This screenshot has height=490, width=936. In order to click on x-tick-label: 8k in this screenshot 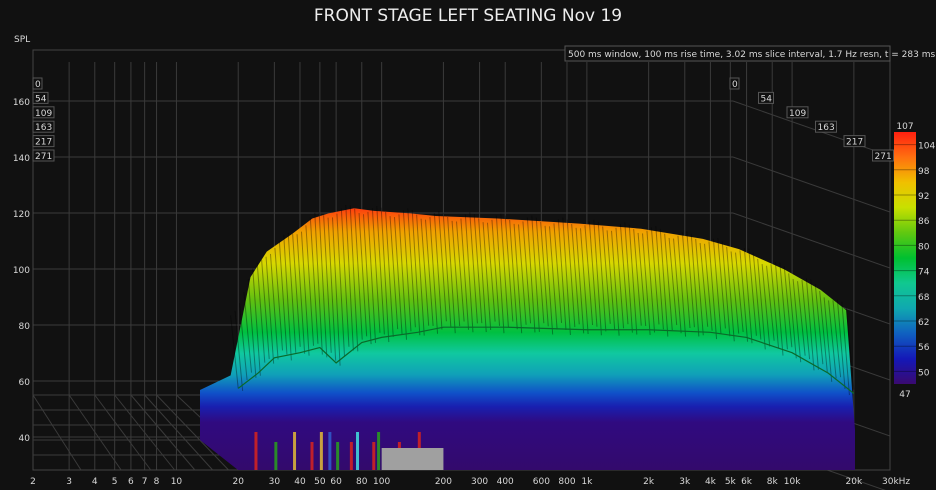, I will do `click(773, 482)`.